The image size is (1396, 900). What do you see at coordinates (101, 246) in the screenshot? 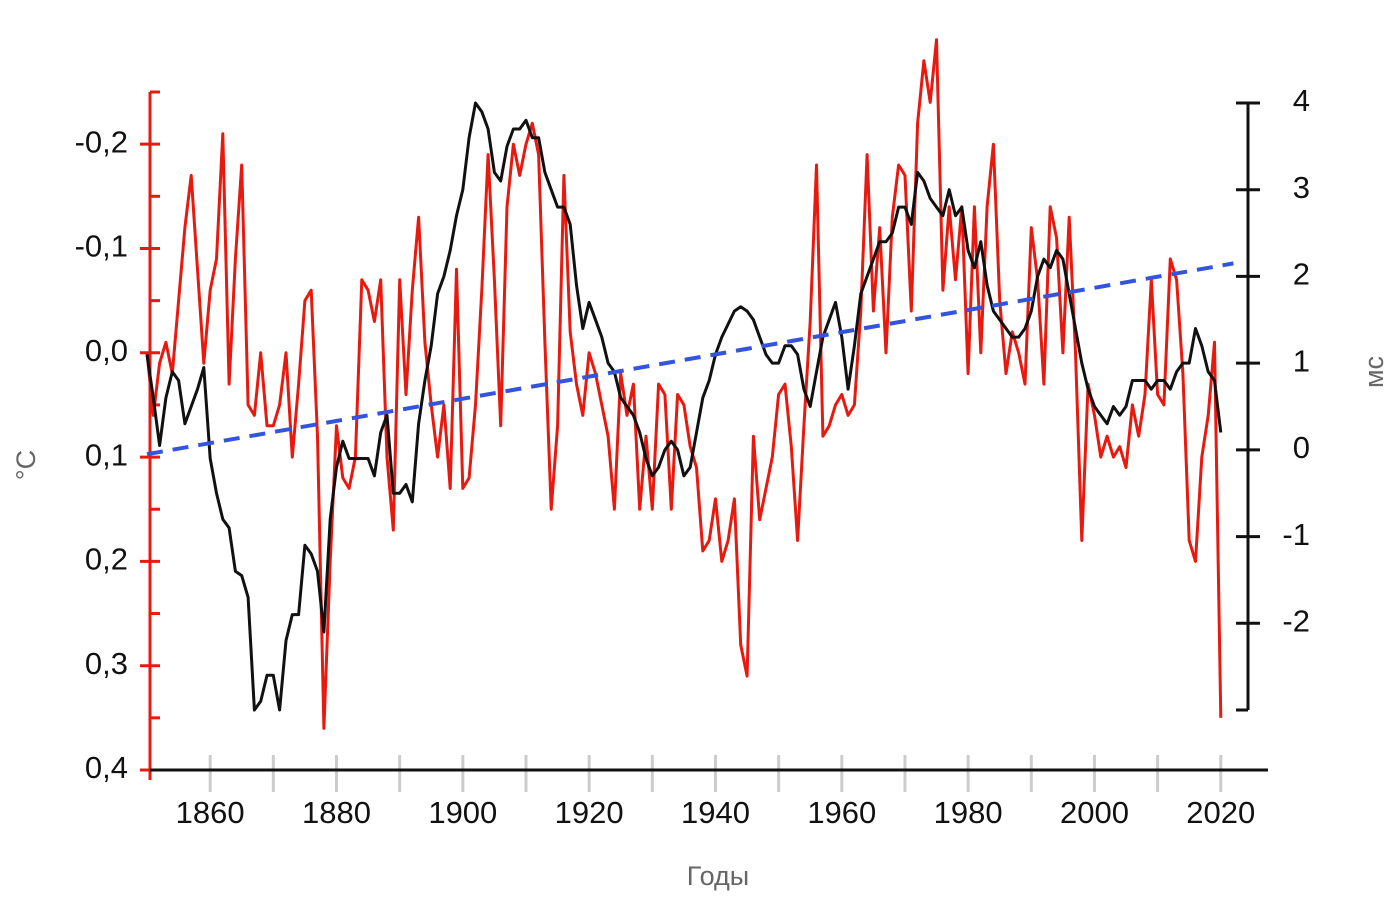
I see `y-tick-label: -0,1` at bounding box center [101, 246].